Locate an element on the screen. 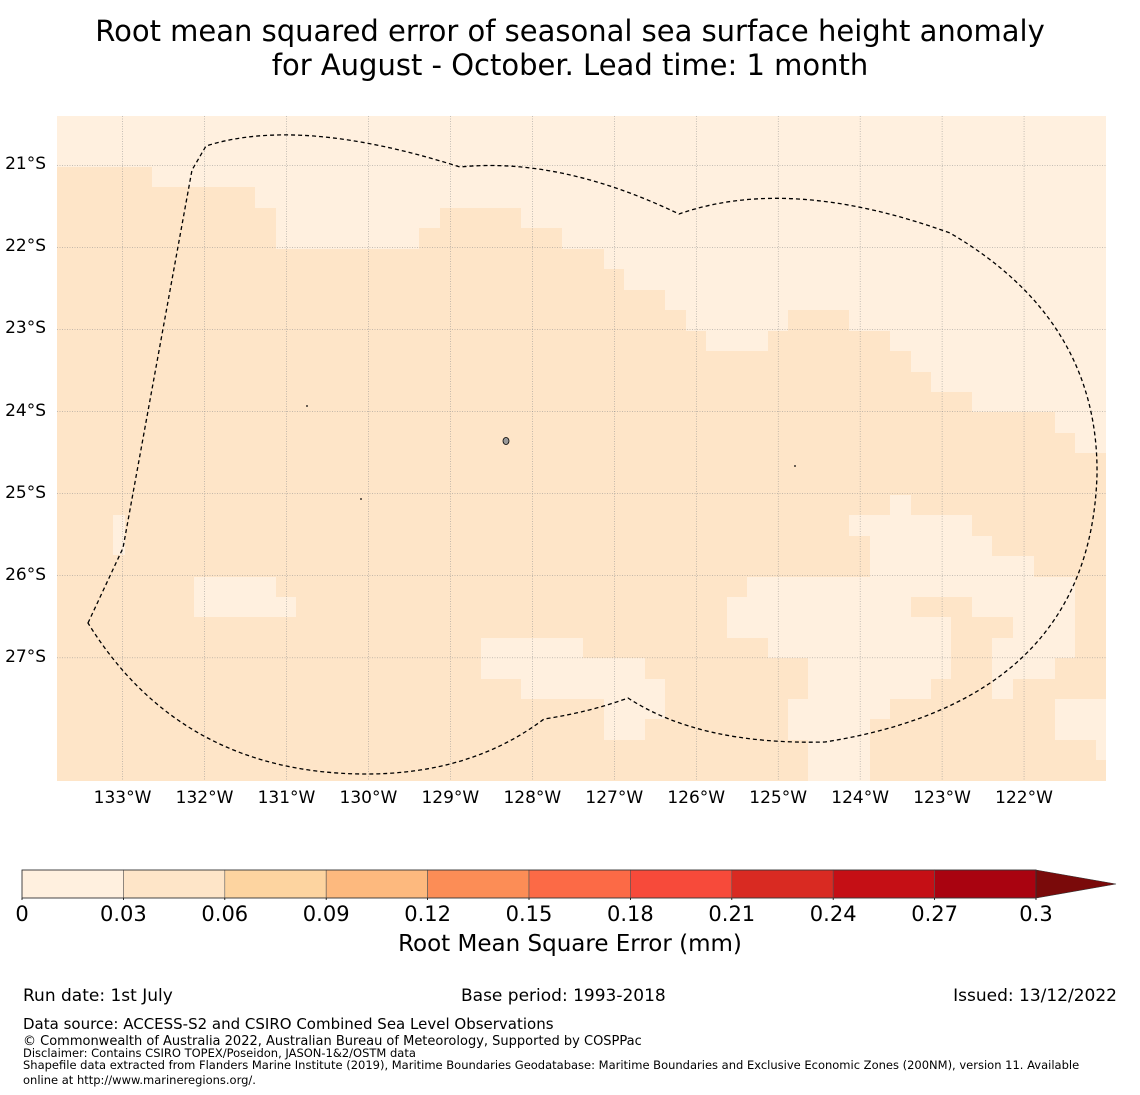  colorbar-tick-label: 0.15 is located at coordinates (529, 914).